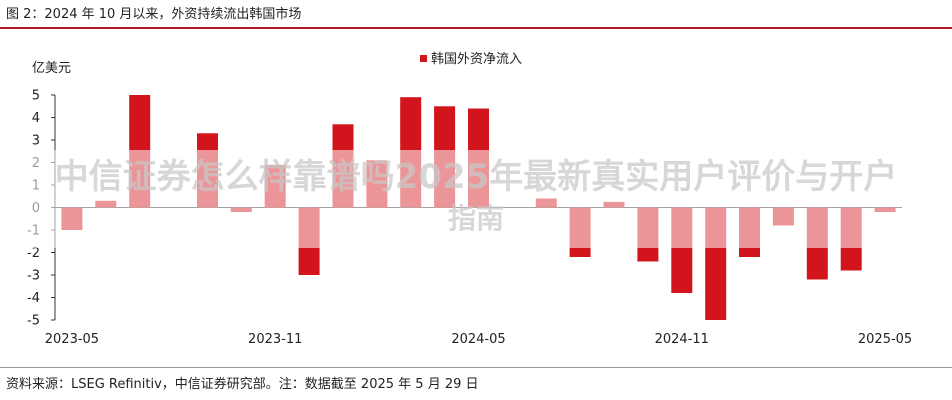 The image size is (952, 400). I want to click on y-tick-label: 4, so click(36, 118).